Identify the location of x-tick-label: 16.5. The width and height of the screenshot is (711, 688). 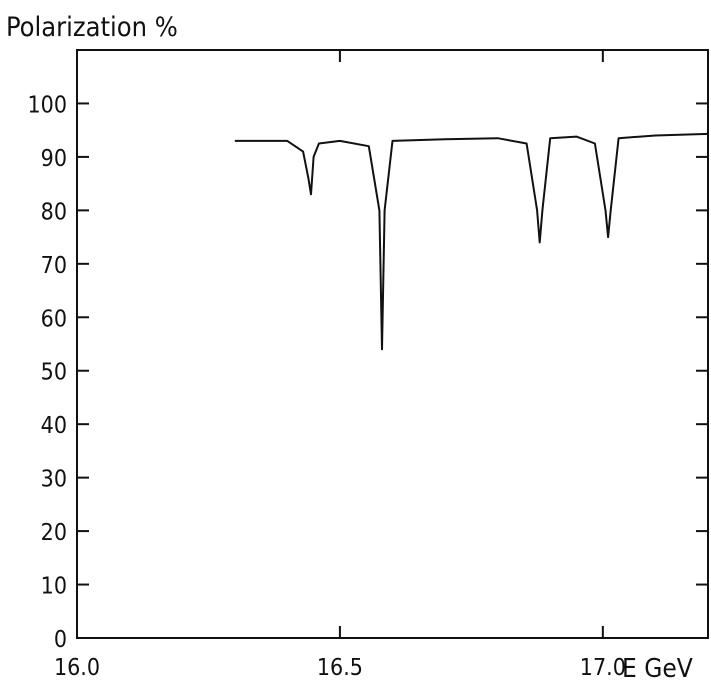
(340, 668).